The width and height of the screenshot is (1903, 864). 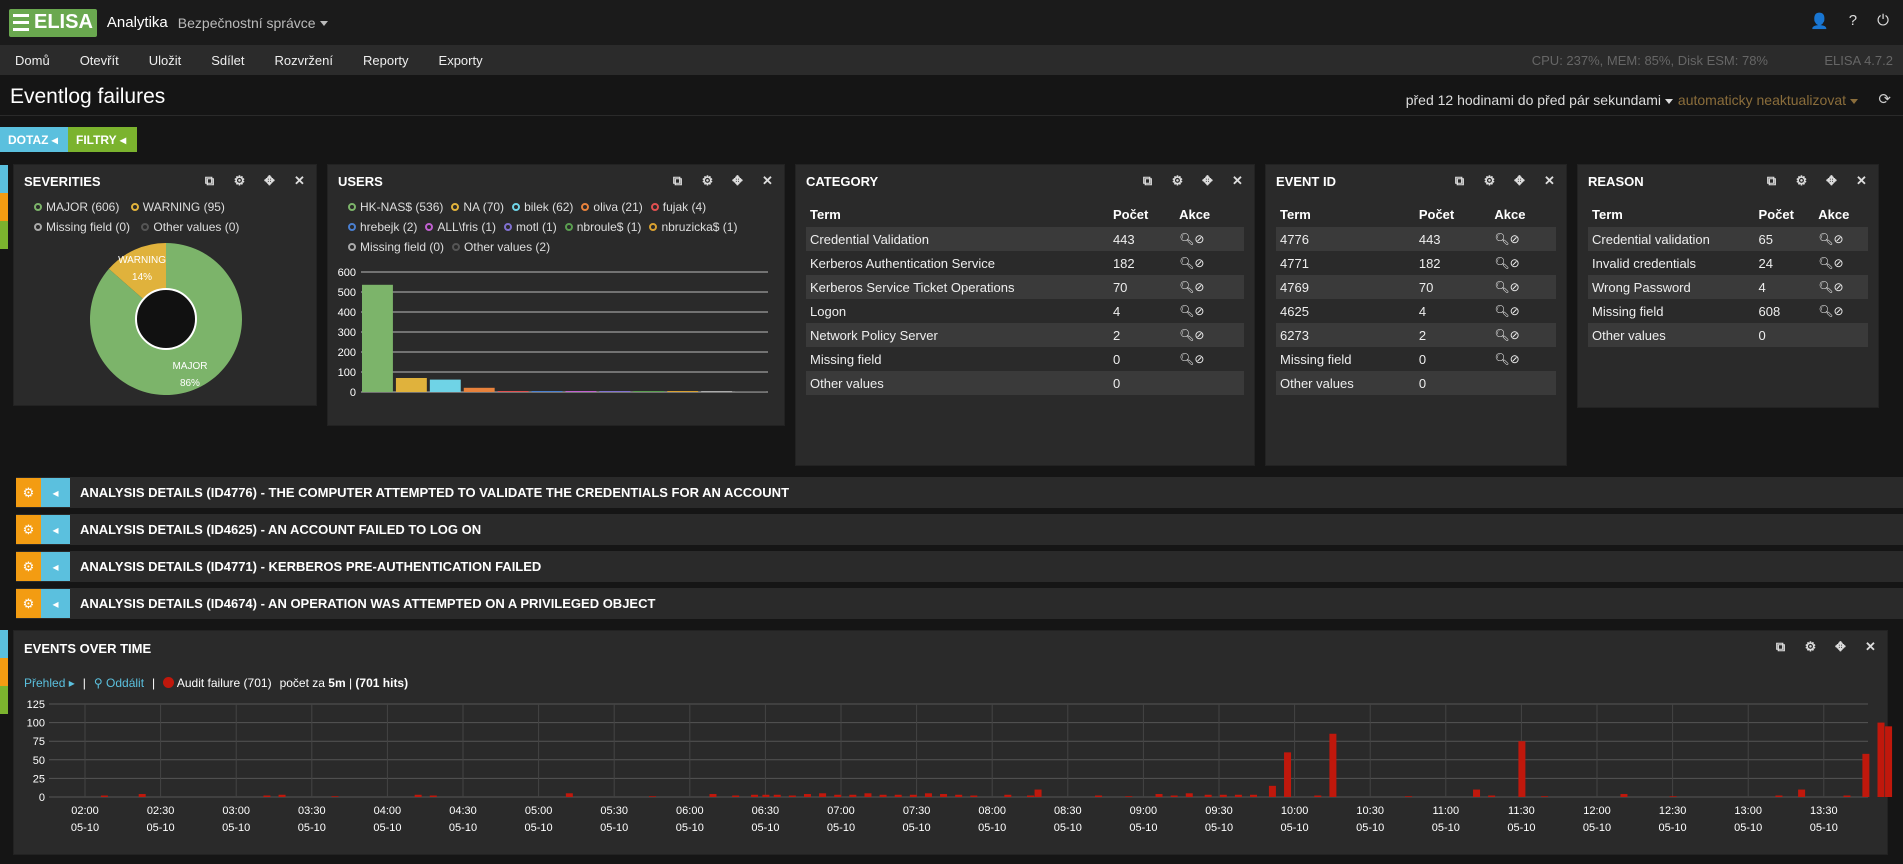 I want to click on filters-button: FILTRY ◂, so click(x=102, y=139).